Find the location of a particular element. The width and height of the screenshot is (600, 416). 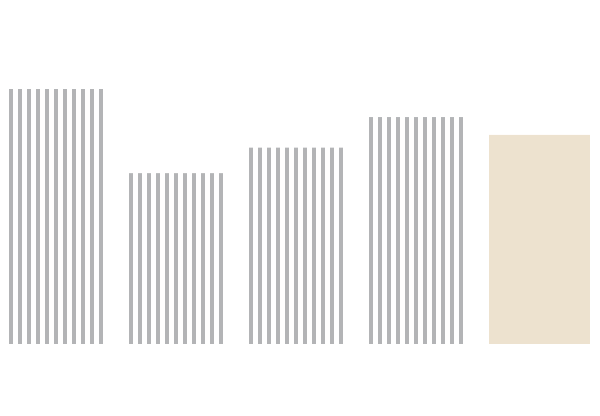

bar-5-fill is located at coordinates (539, 239).